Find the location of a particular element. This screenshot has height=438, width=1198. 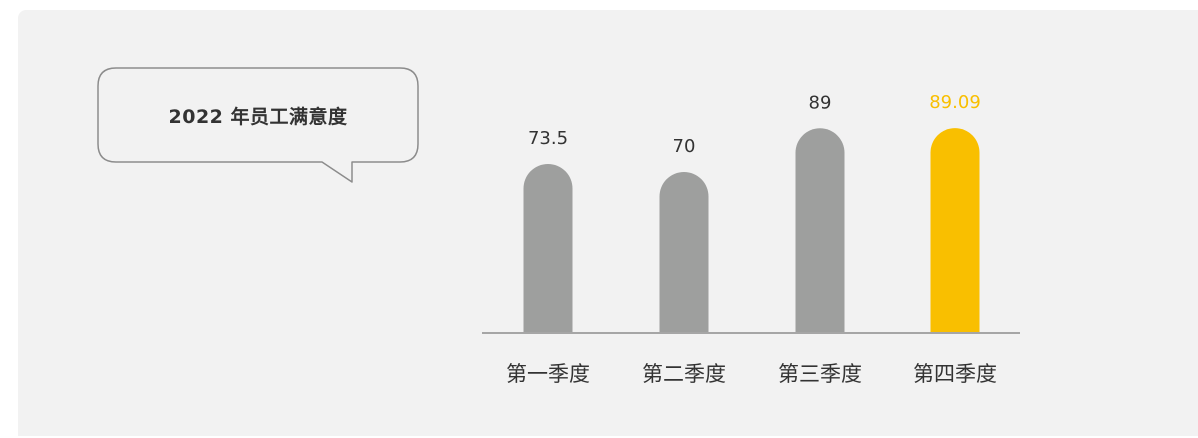

category-label-1: 第一季度 is located at coordinates (548, 374).